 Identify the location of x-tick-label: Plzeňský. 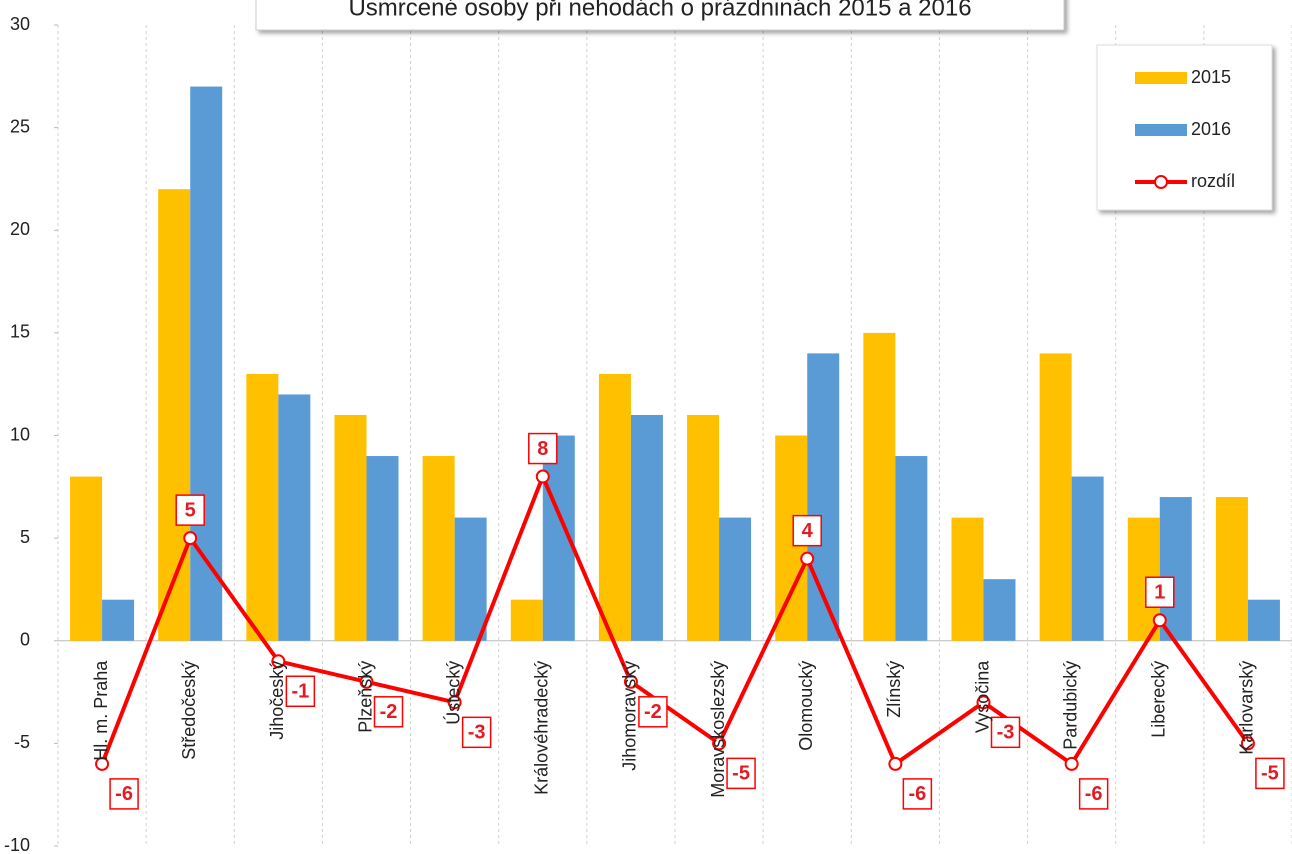
(365, 697).